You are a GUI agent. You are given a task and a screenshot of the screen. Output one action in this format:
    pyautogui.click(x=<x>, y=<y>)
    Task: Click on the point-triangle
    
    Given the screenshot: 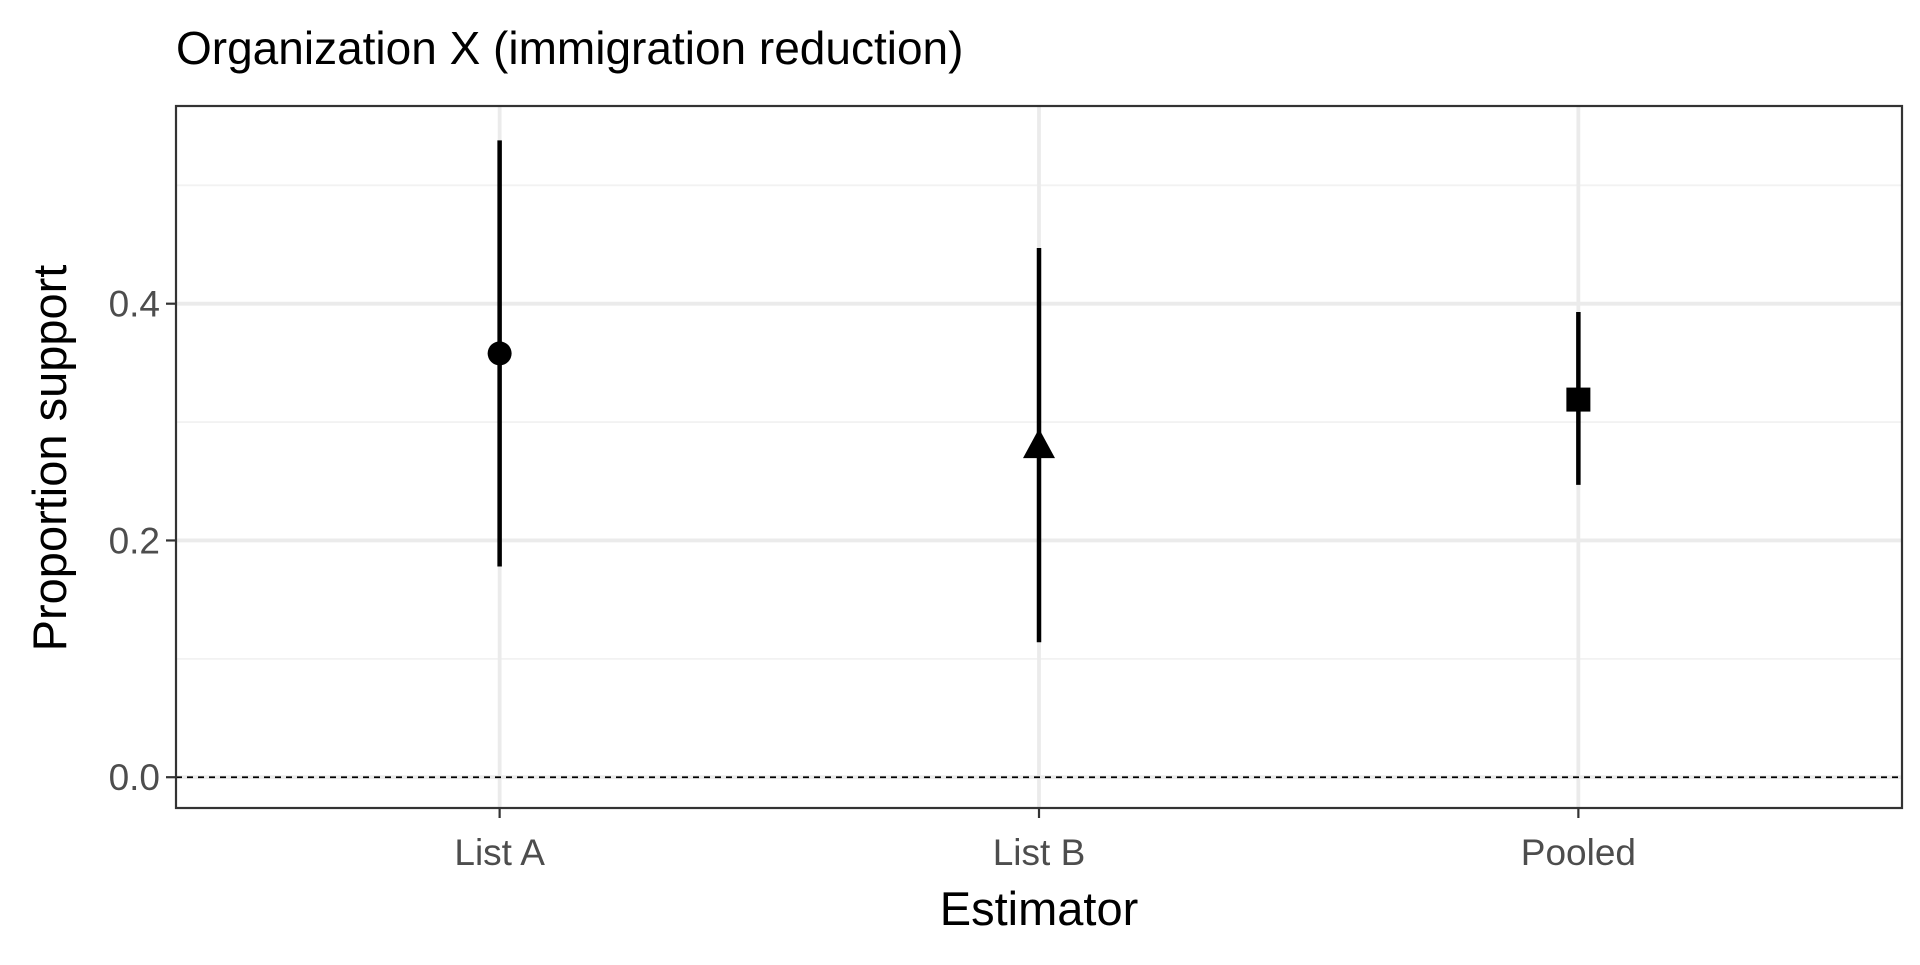 What is the action you would take?
    pyautogui.click(x=1039, y=443)
    